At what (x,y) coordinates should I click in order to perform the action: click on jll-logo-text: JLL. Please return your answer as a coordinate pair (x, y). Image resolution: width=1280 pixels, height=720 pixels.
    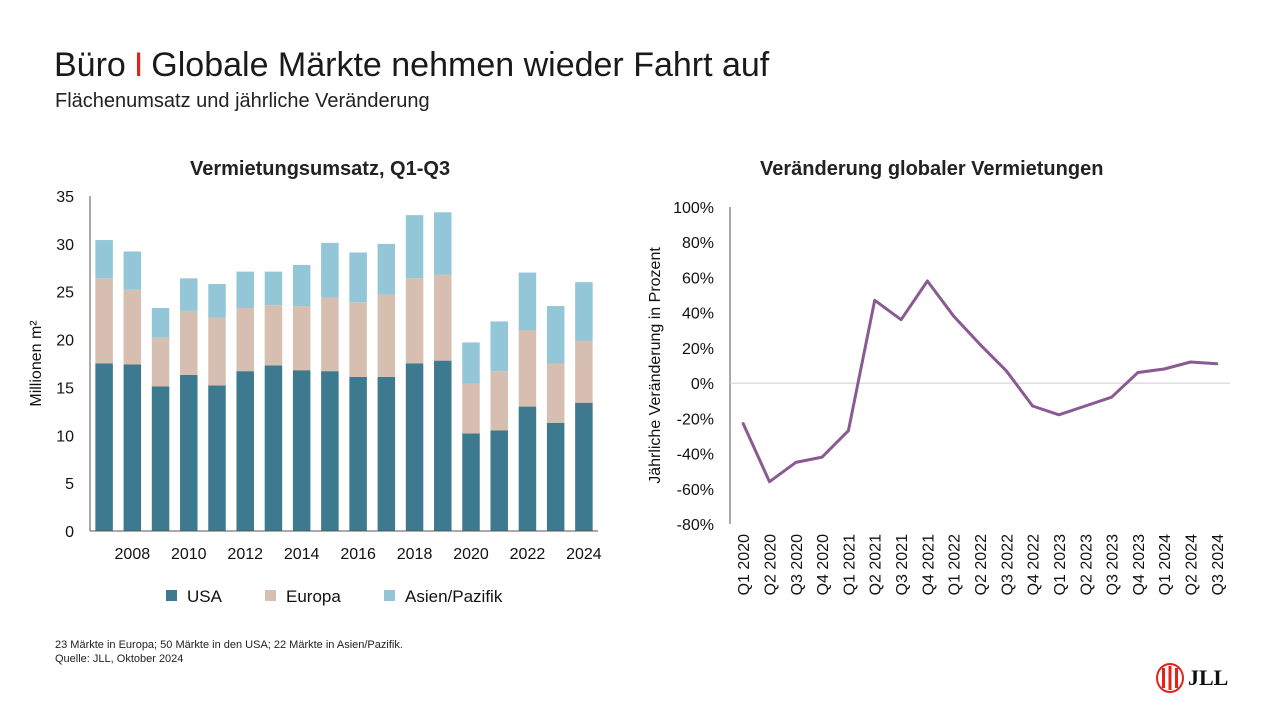
    Looking at the image, I should click on (1208, 677).